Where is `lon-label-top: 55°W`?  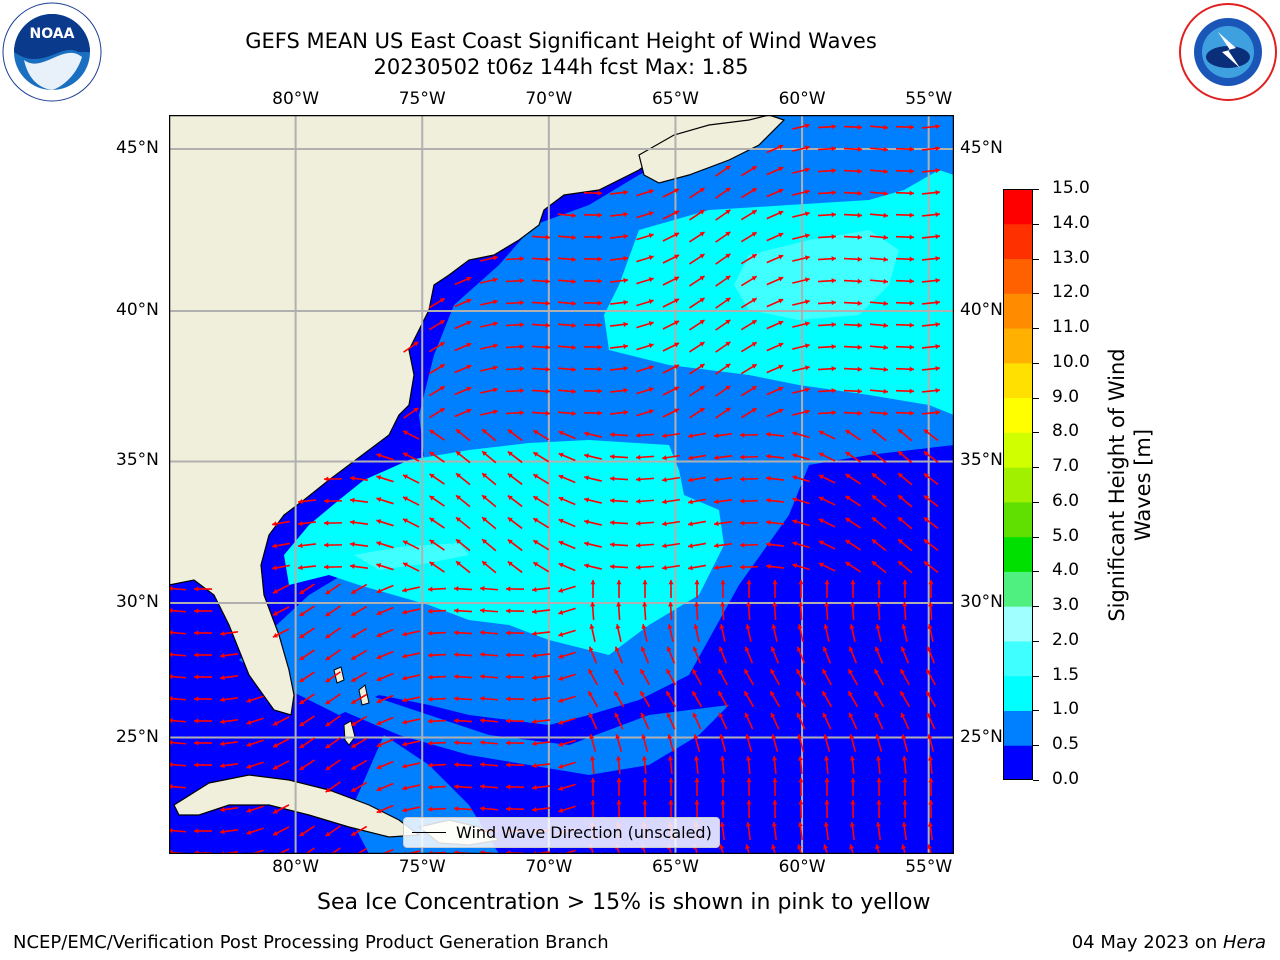 lon-label-top: 55°W is located at coordinates (929, 99).